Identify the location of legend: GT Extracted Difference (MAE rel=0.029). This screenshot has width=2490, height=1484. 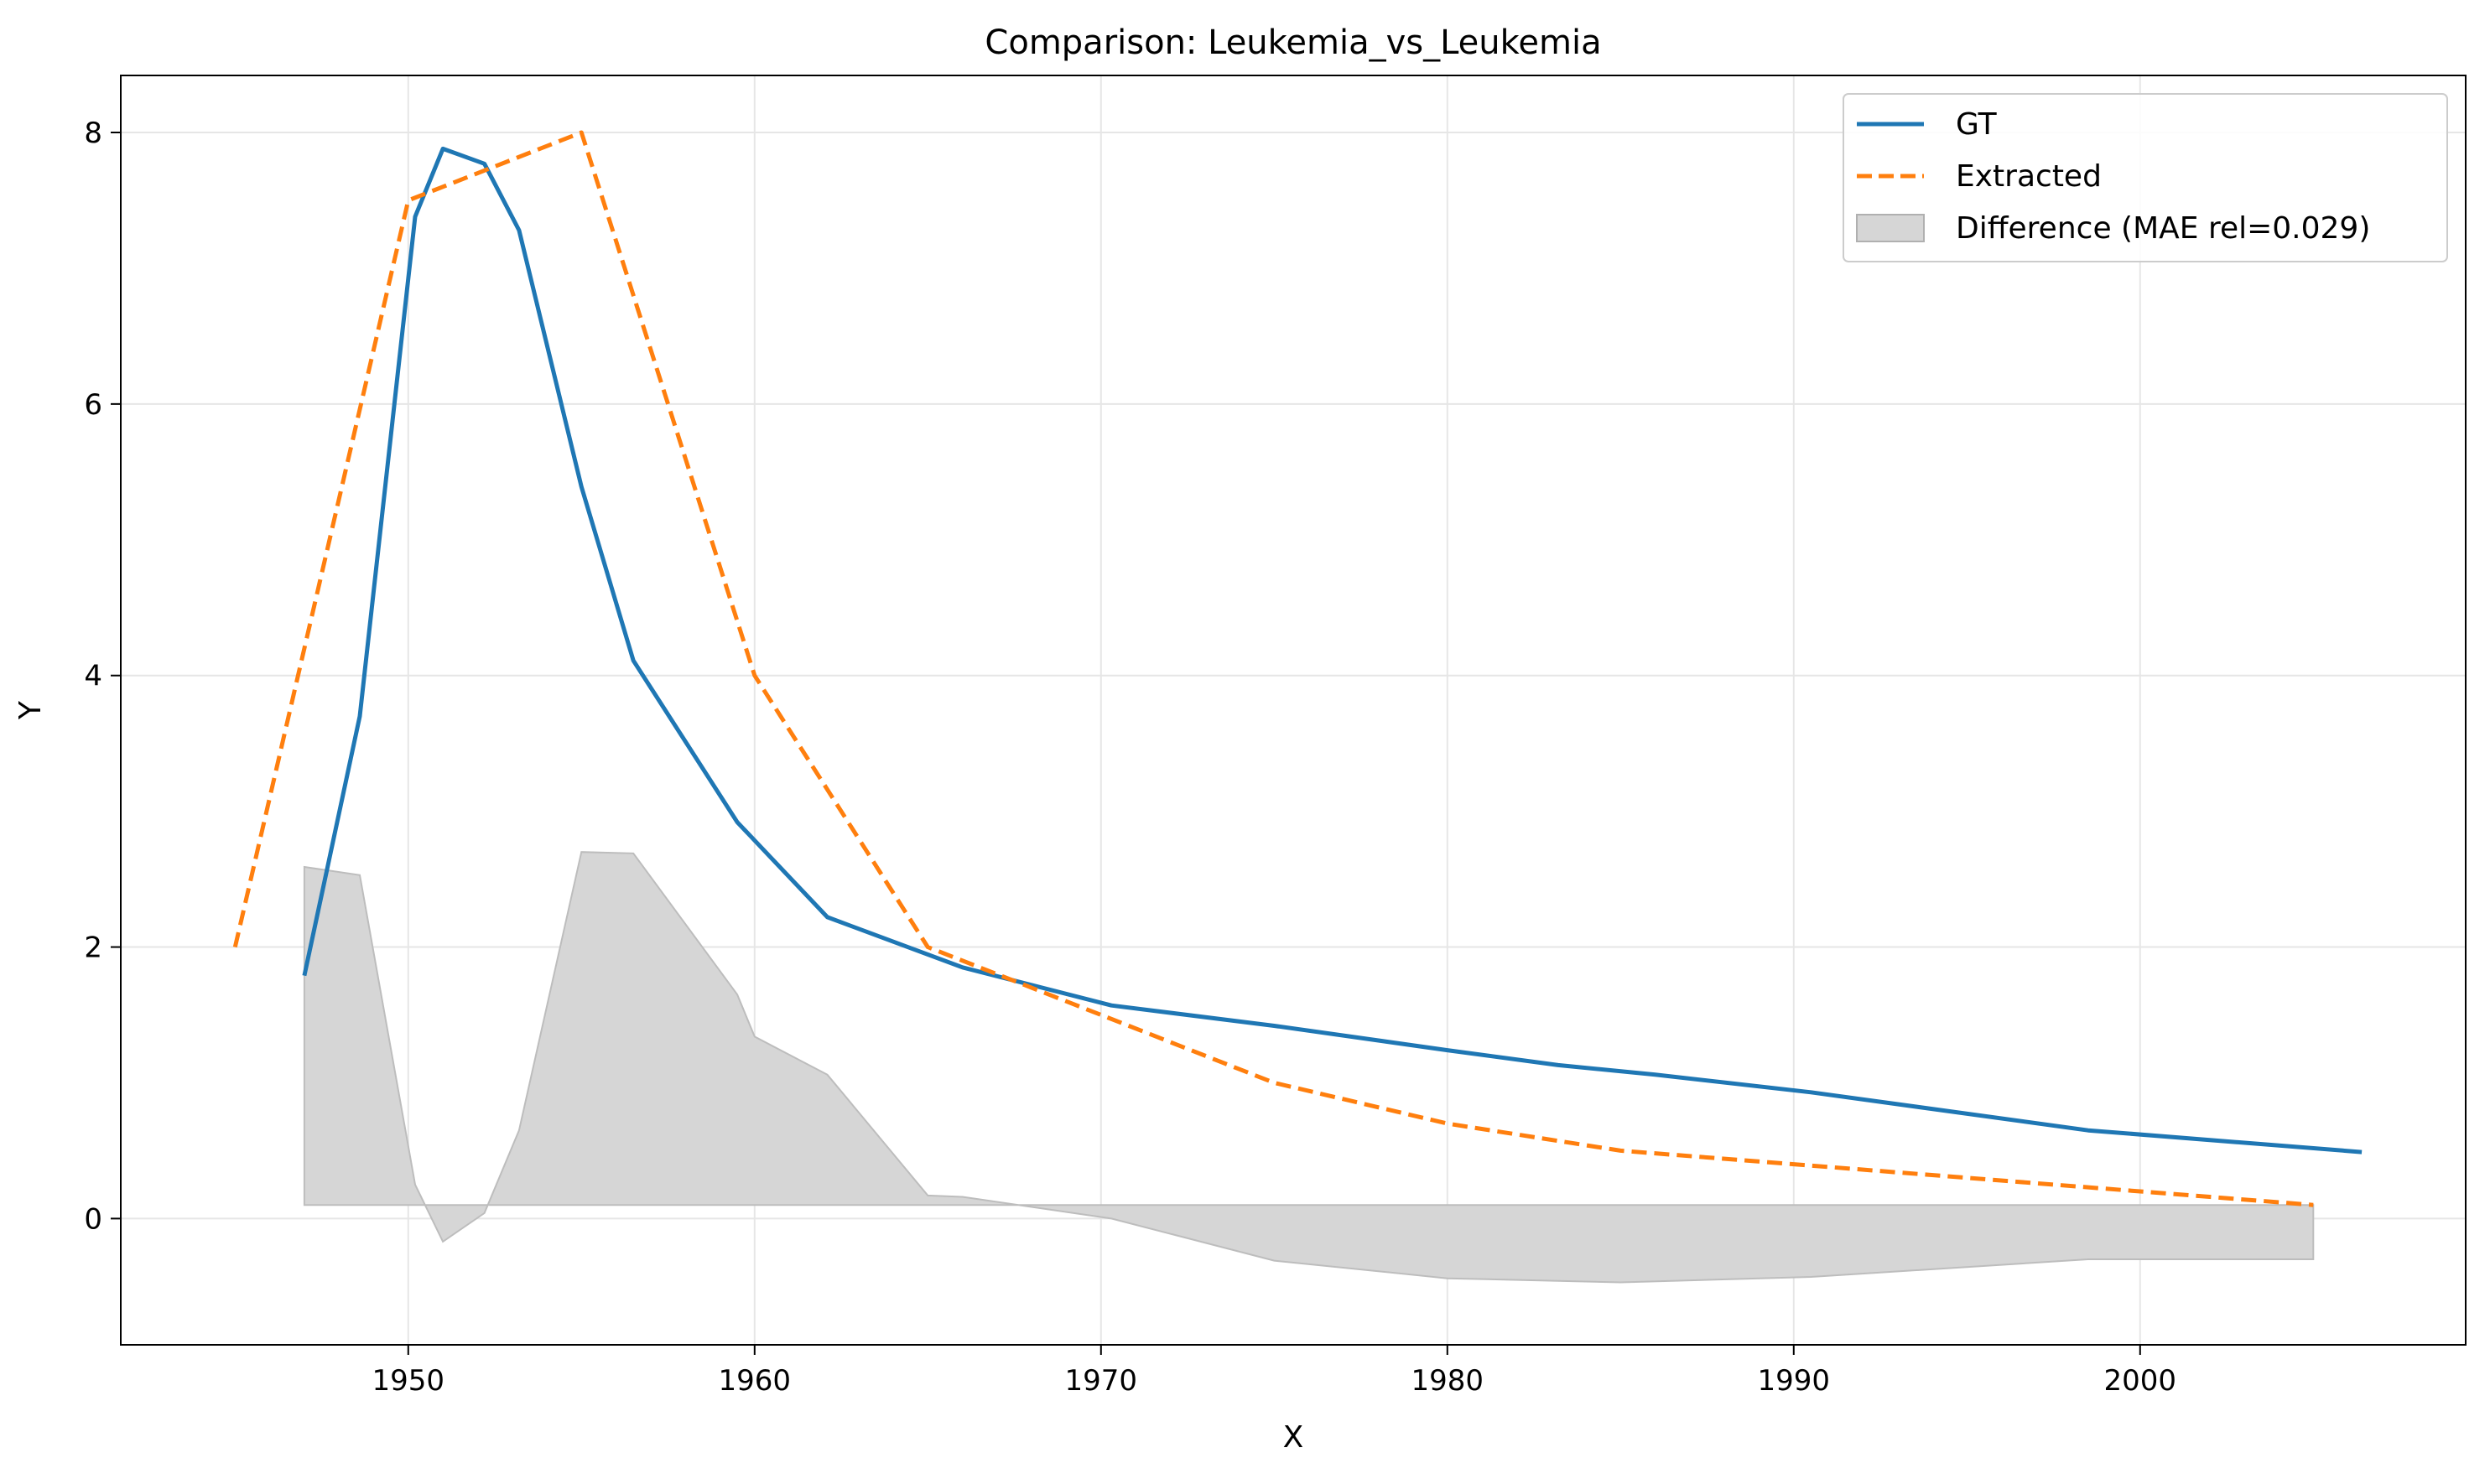
(2145, 177).